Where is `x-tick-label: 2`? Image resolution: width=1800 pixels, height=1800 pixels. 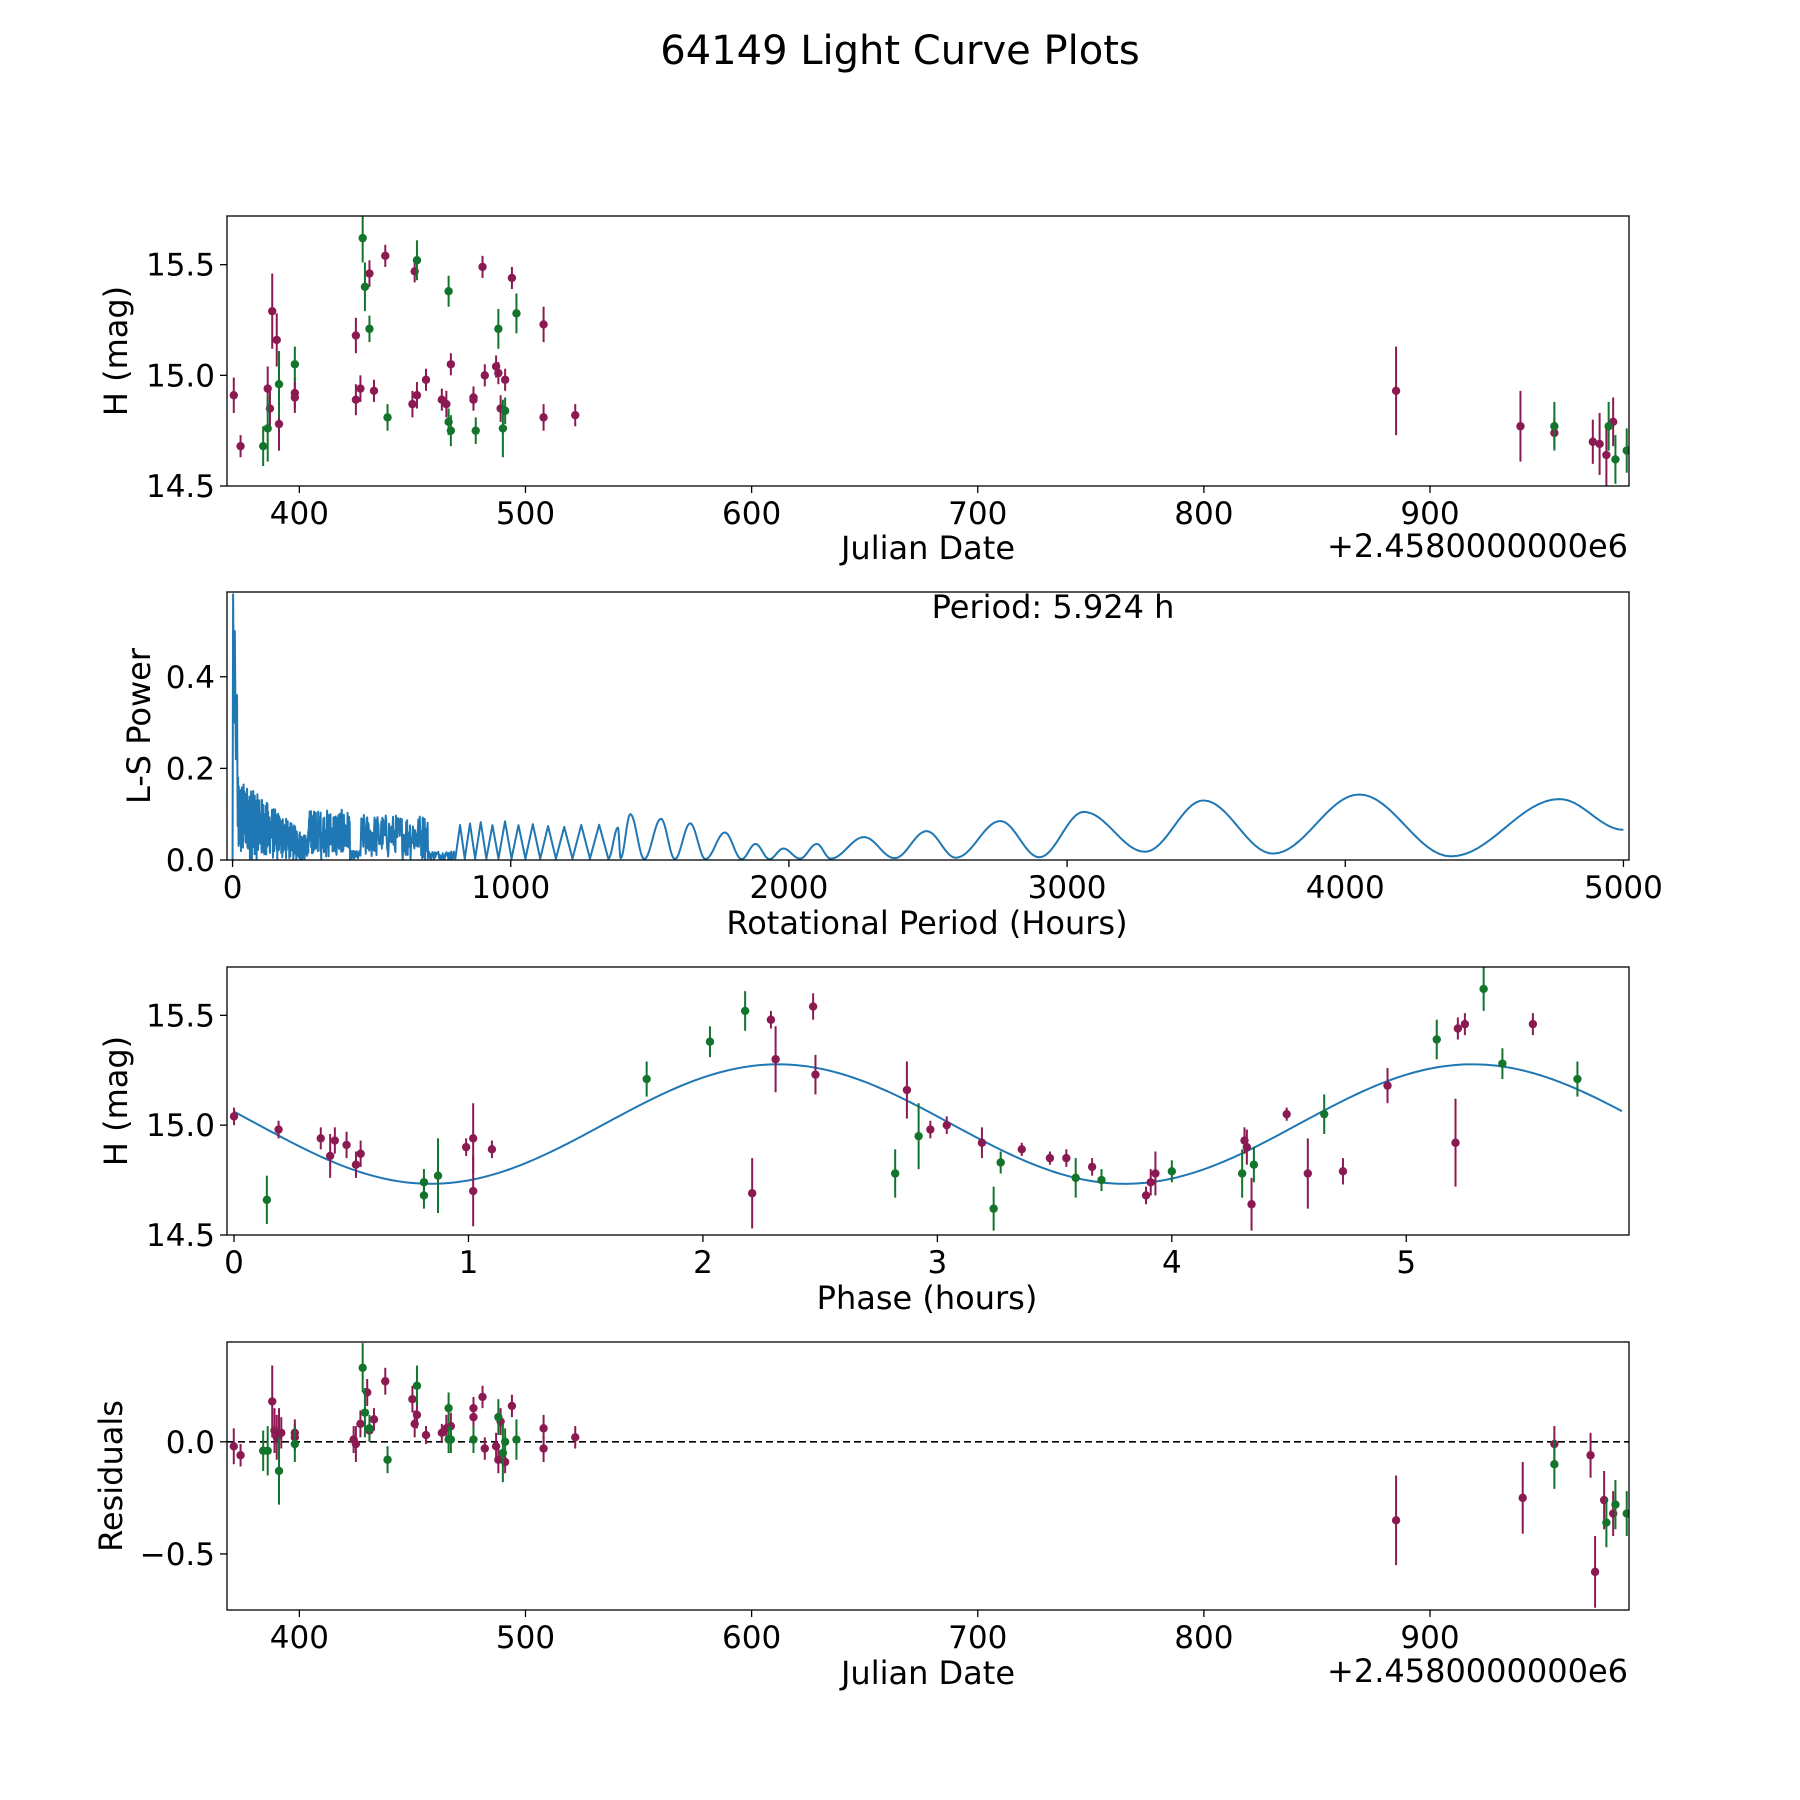 x-tick-label: 2 is located at coordinates (703, 1263).